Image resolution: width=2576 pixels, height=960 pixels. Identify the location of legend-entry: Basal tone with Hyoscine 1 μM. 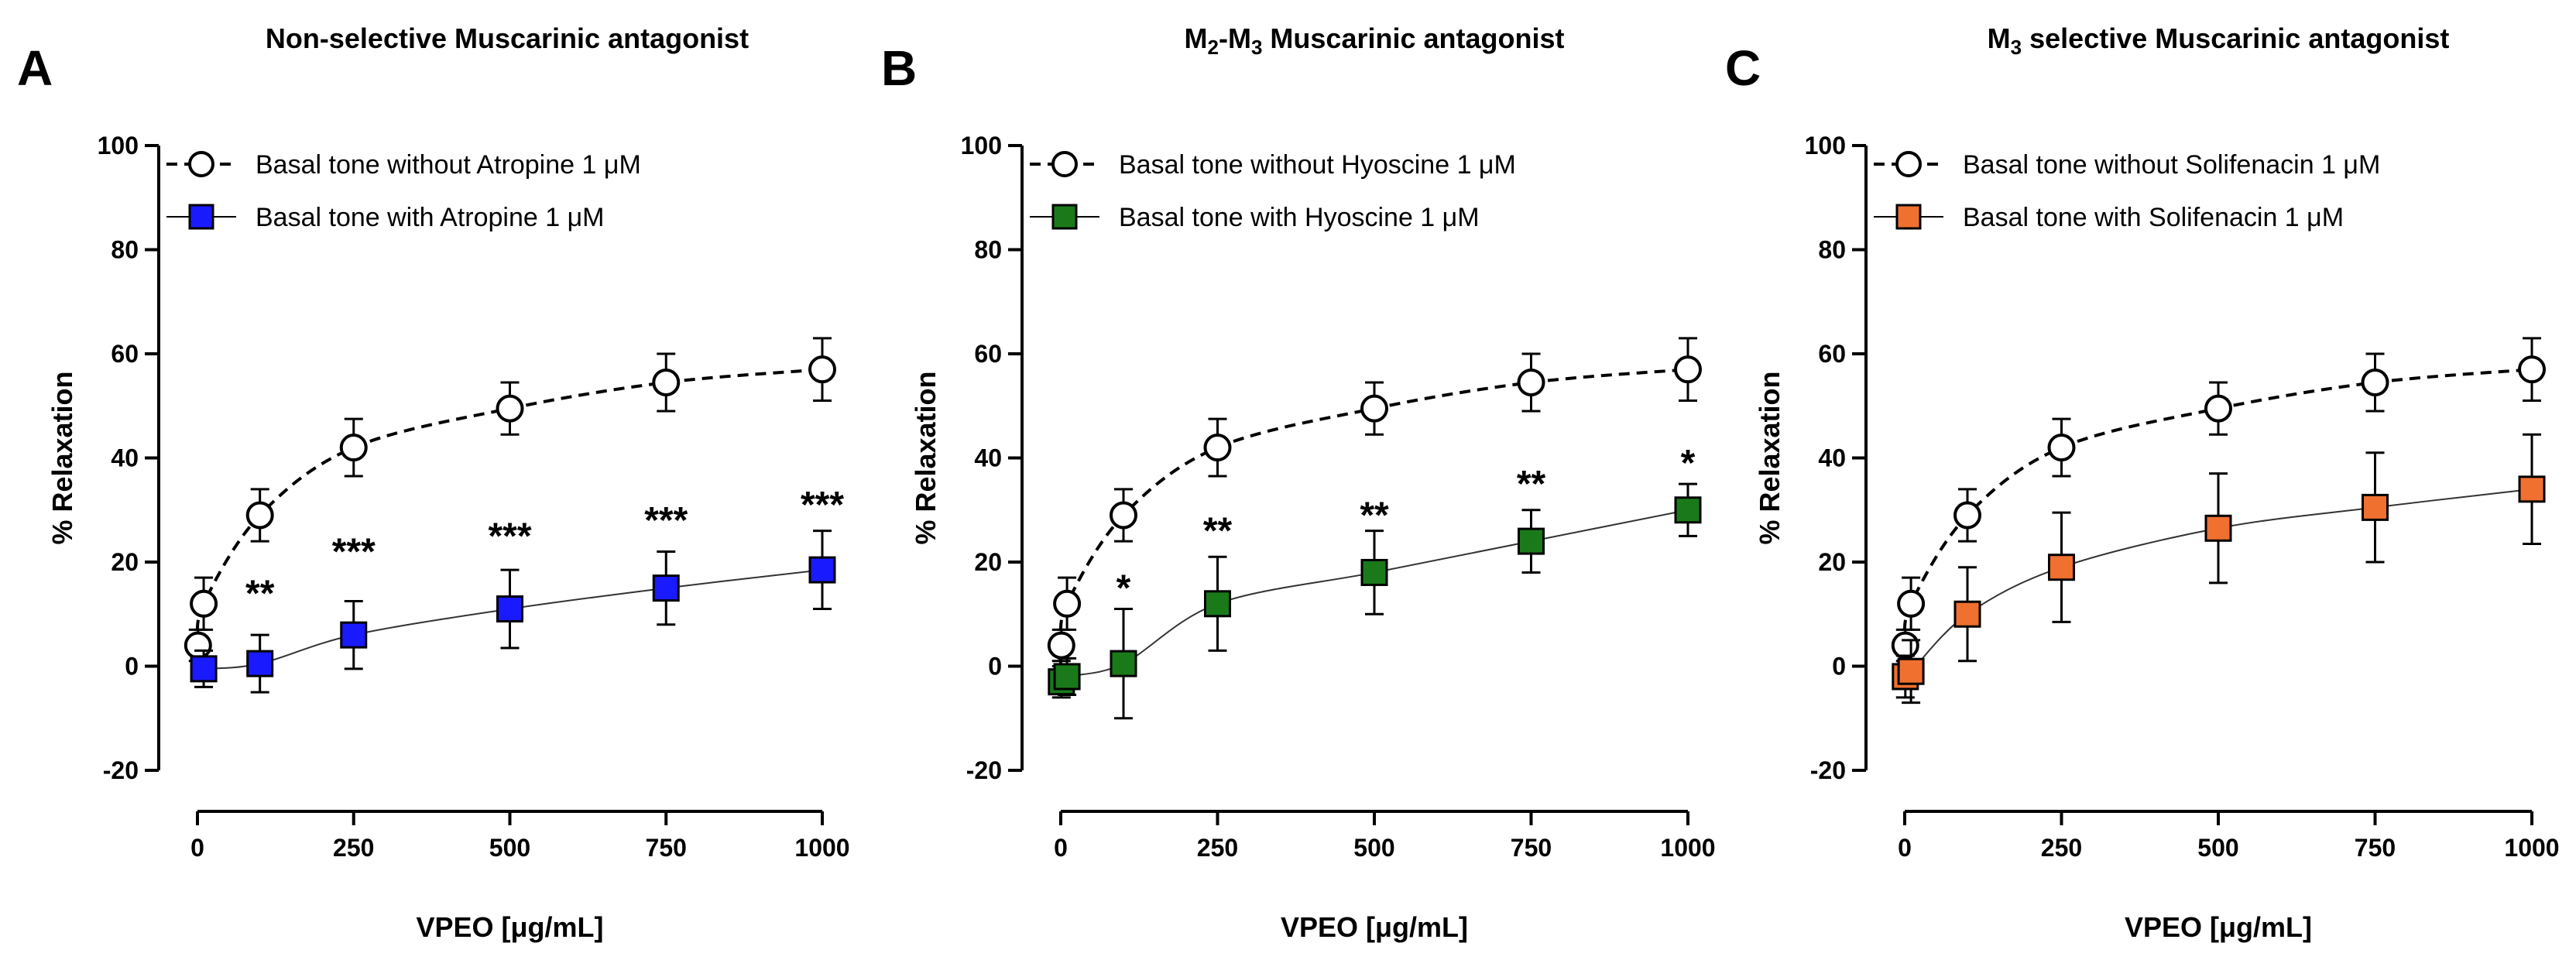
(1299, 217).